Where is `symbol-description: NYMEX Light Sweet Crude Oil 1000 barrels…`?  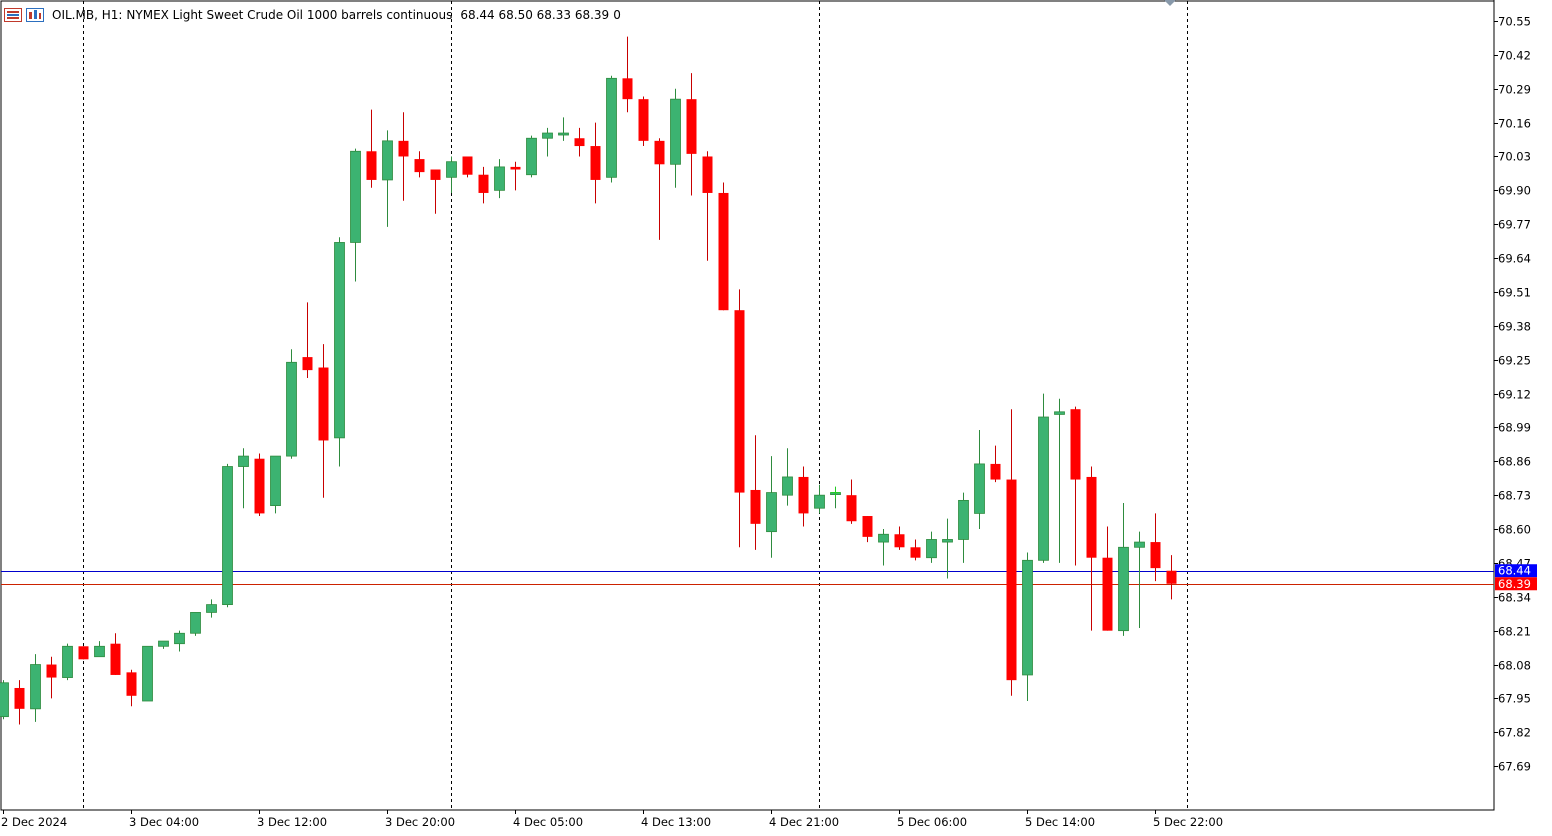
symbol-description: NYMEX Light Sweet Crude Oil 1000 barrels… is located at coordinates (289, 15).